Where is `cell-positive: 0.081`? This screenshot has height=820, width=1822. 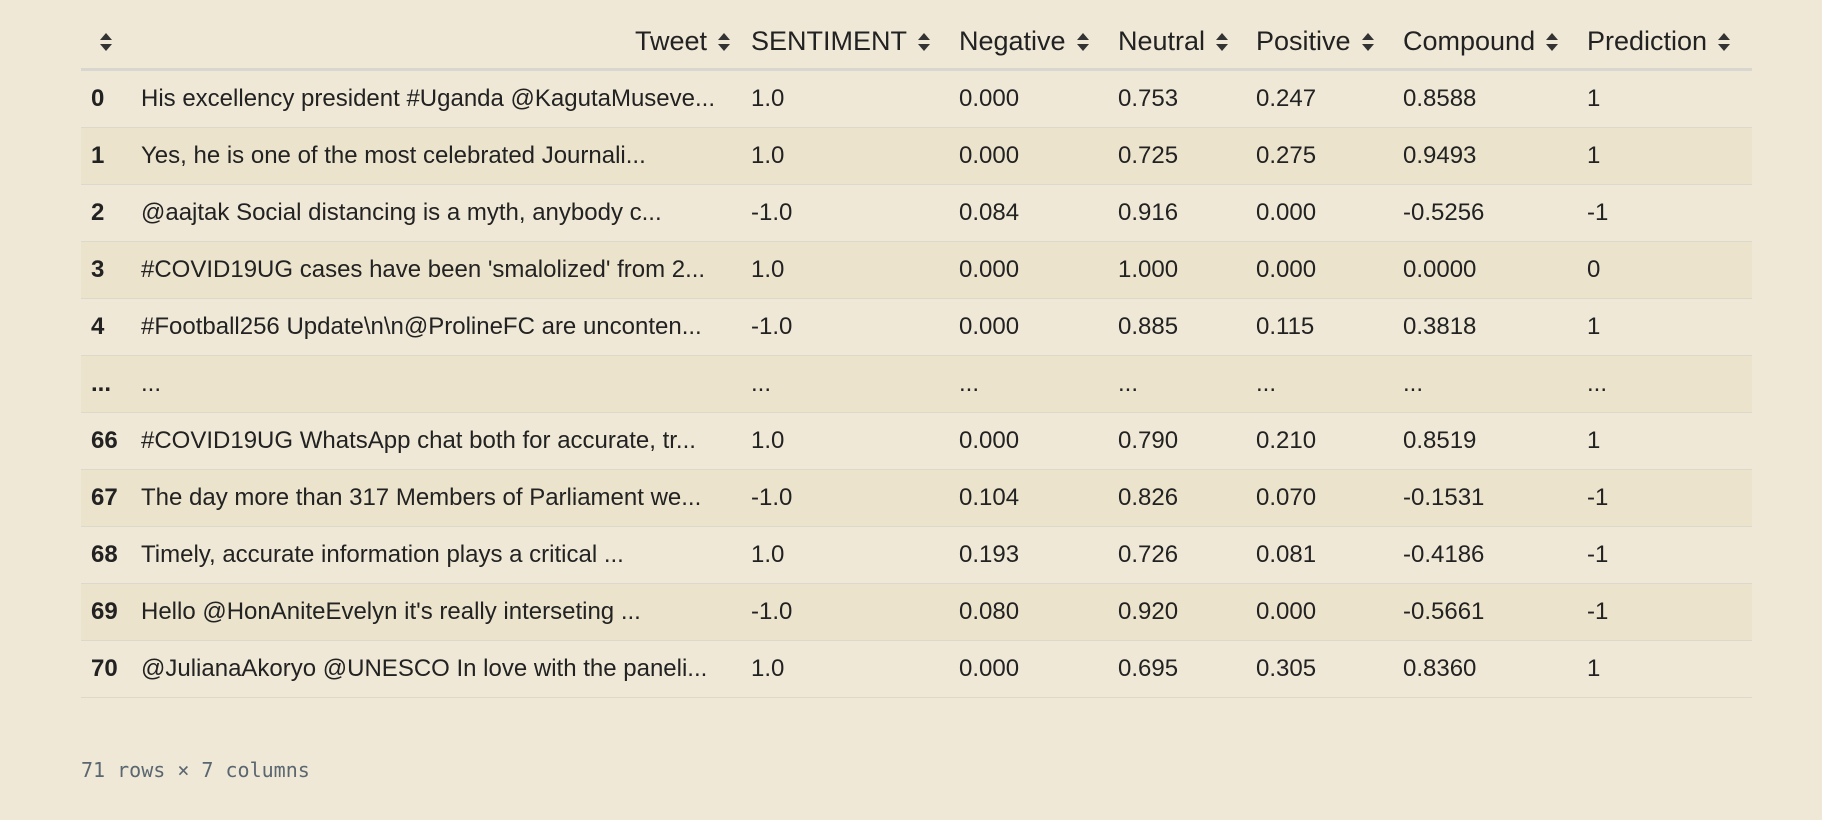 cell-positive: 0.081 is located at coordinates (1319, 555).